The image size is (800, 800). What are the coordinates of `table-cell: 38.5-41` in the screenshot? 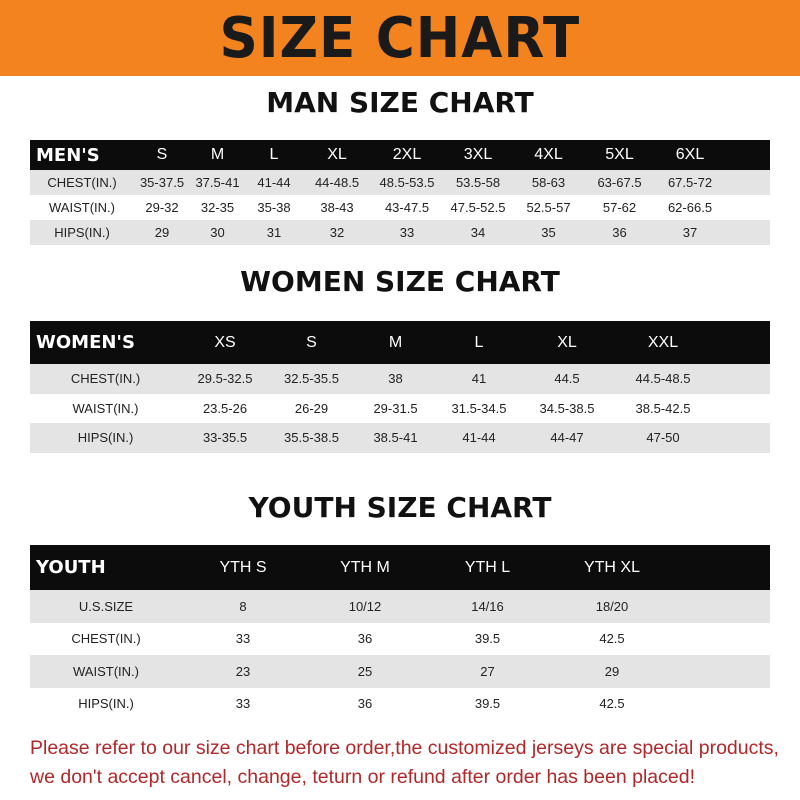 It's located at (395, 438).